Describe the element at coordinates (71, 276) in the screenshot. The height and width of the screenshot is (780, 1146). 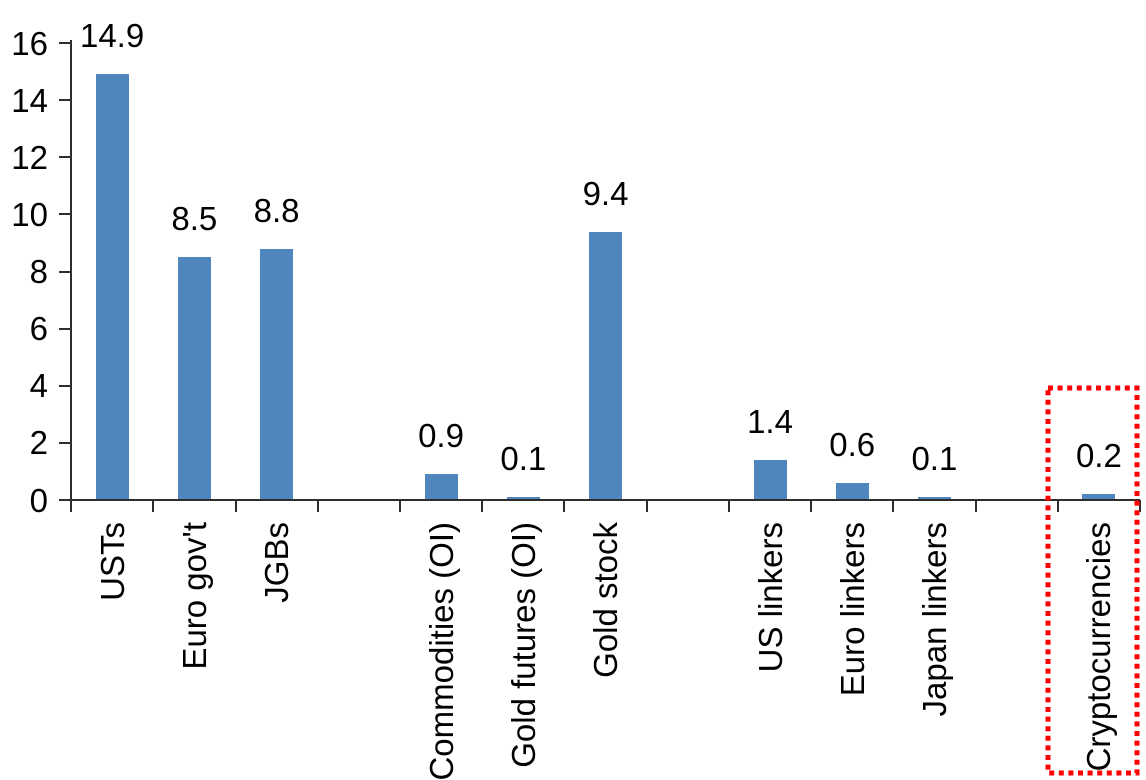
I see `y-axis-line` at that location.